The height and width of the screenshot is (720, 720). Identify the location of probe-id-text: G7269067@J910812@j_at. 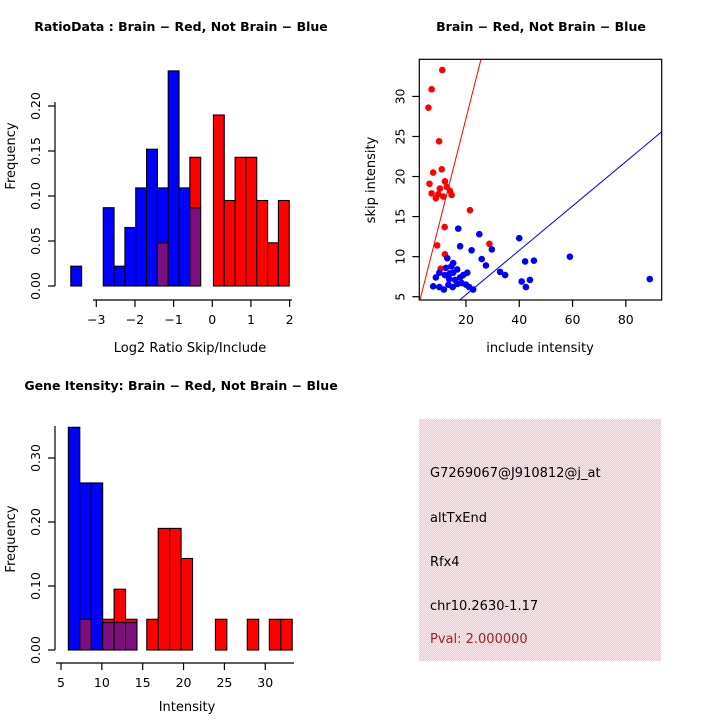
(515, 473).